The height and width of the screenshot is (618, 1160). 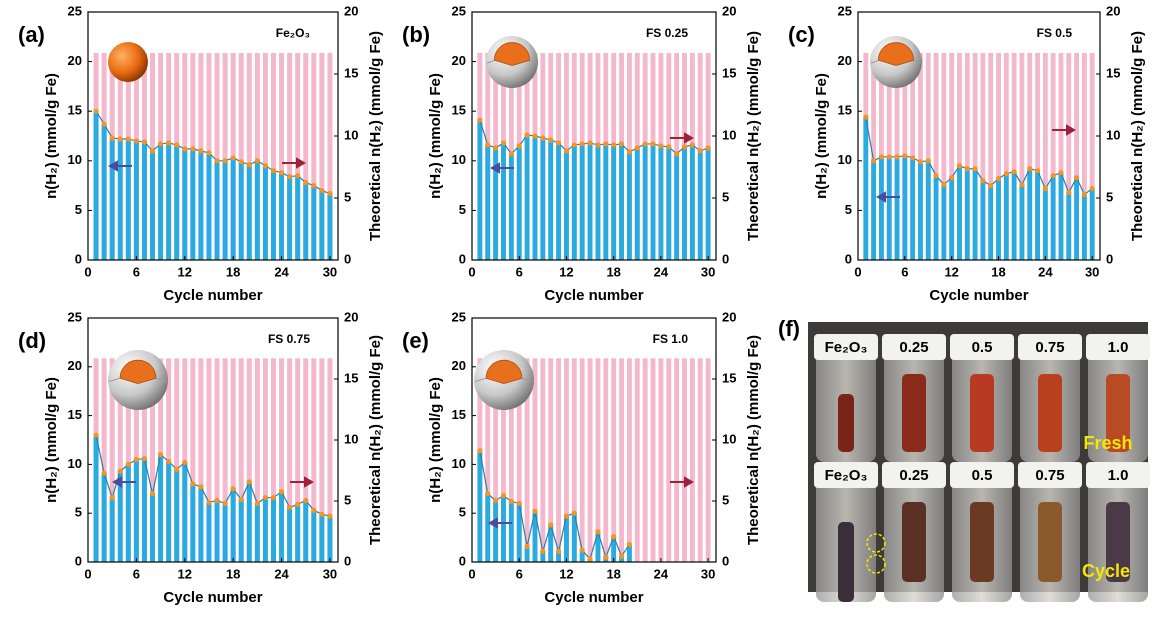 What do you see at coordinates (1113, 10) in the screenshot?
I see `y2-tick-label: 20` at bounding box center [1113, 10].